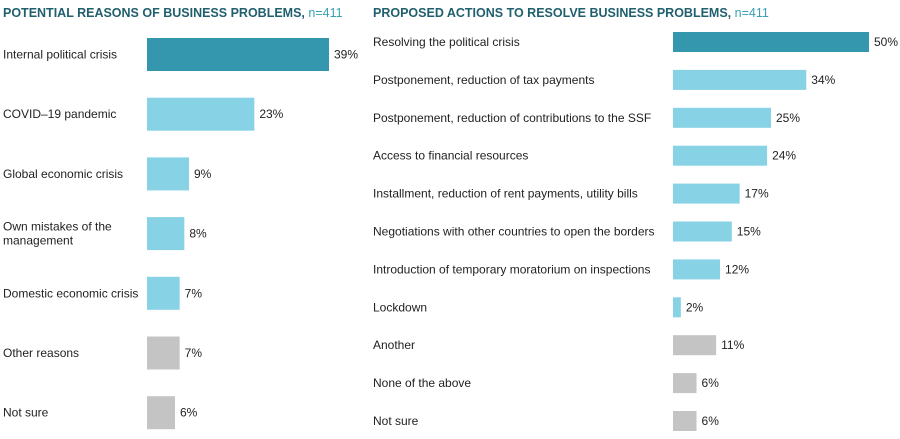  I want to click on right-value-label-2: 25%, so click(788, 118).